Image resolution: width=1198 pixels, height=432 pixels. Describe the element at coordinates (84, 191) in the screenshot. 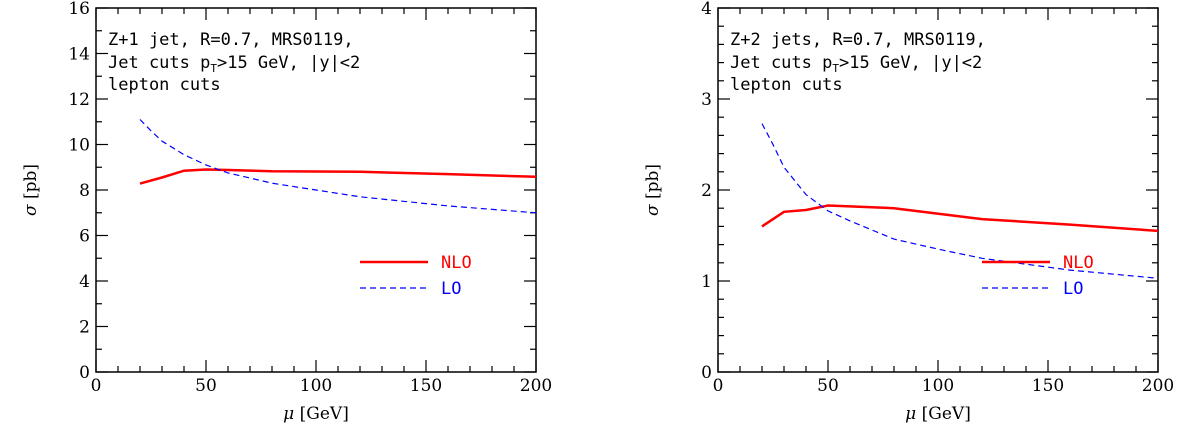

I see `y-tick-label: 8` at that location.